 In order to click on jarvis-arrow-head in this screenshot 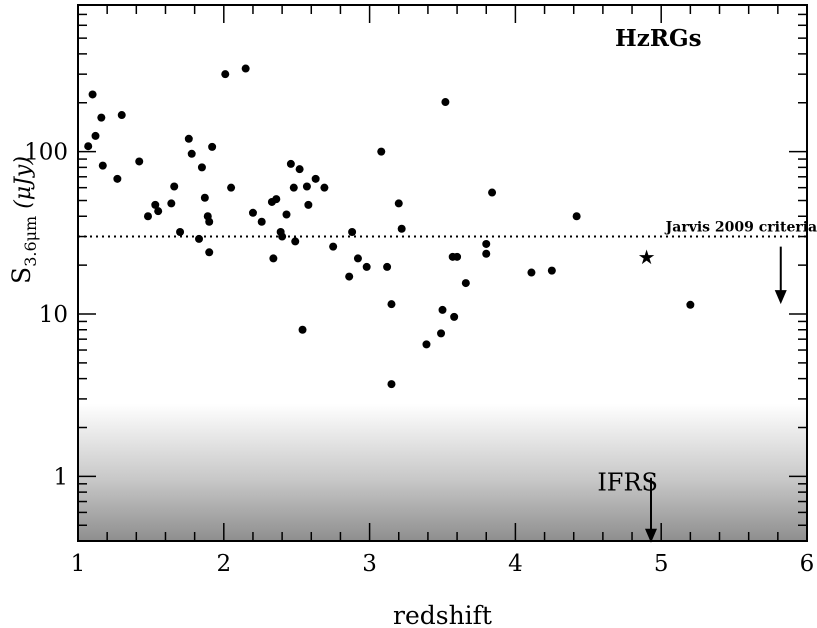, I will do `click(780, 297)`.